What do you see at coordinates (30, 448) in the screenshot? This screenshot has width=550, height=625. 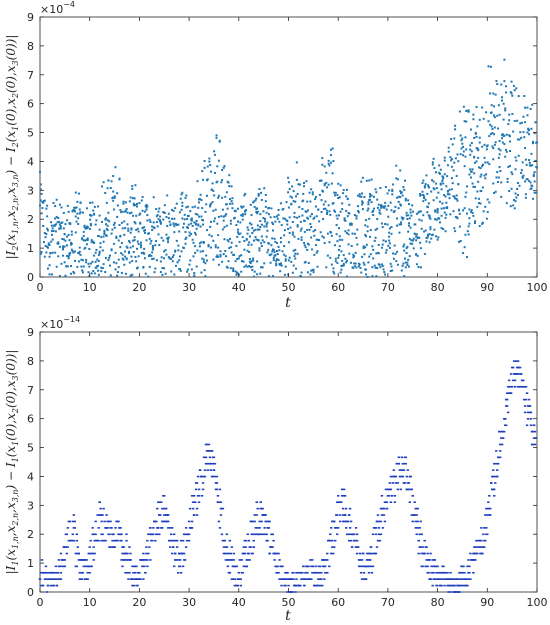 I see `y-tick-label: 5` at bounding box center [30, 448].